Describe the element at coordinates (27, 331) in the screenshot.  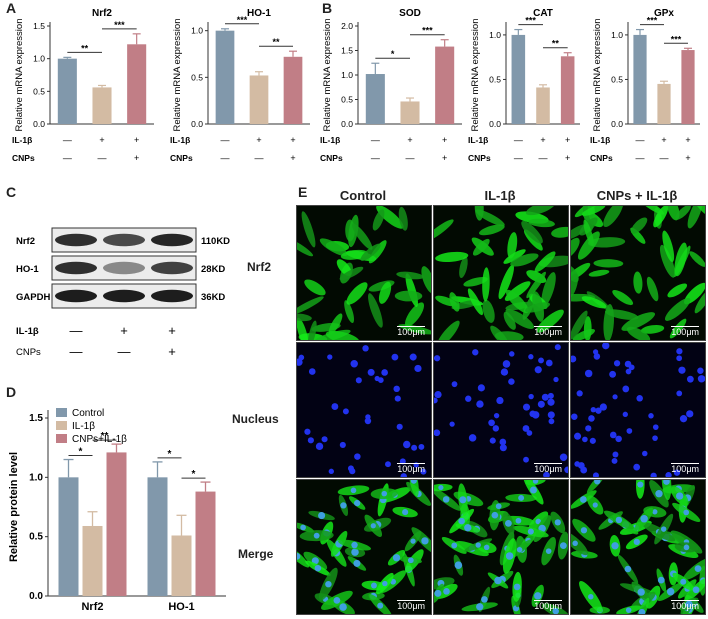
I see `blot-treatment-label-il1b: IL-1β` at that location.